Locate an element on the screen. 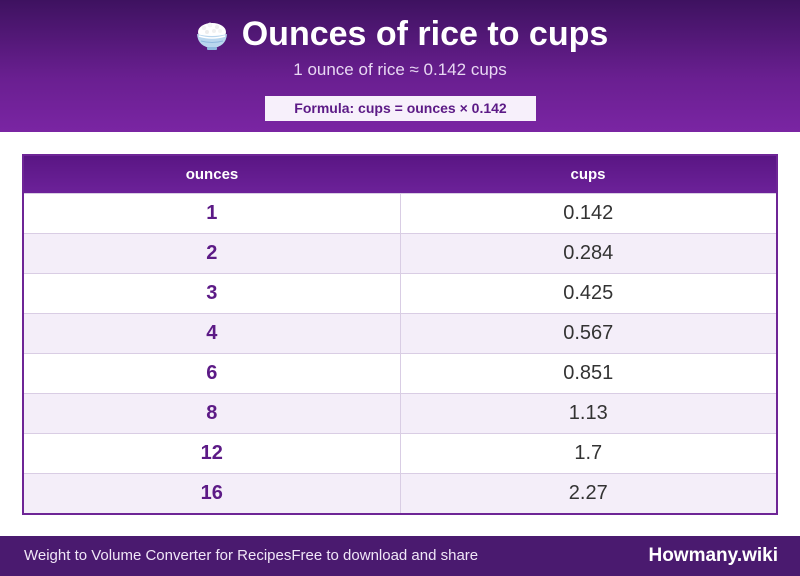  table-row: 16 2.27 is located at coordinates (400, 493).